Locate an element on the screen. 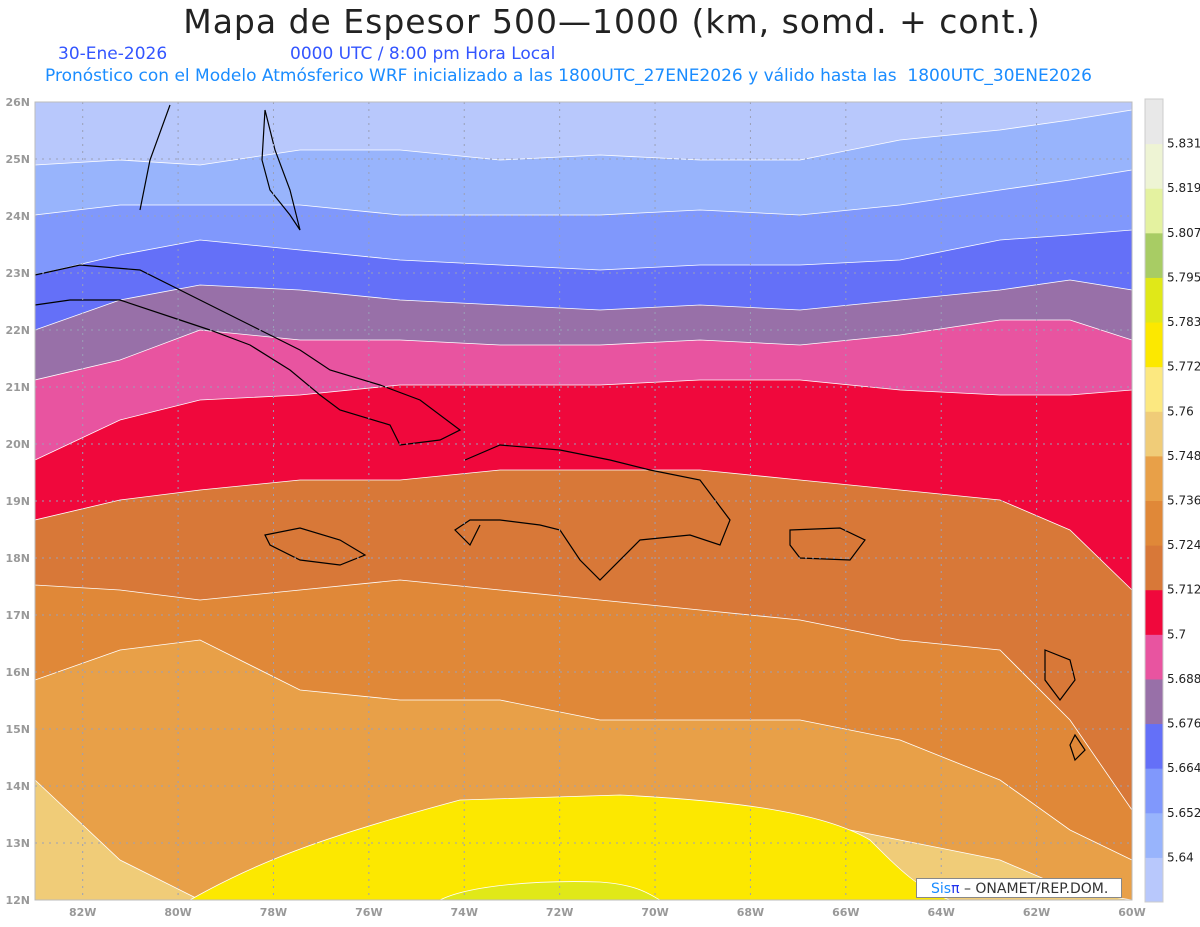 Image resolution: width=1200 pixels, height=927 pixels. logo-pi: π is located at coordinates (955, 889).